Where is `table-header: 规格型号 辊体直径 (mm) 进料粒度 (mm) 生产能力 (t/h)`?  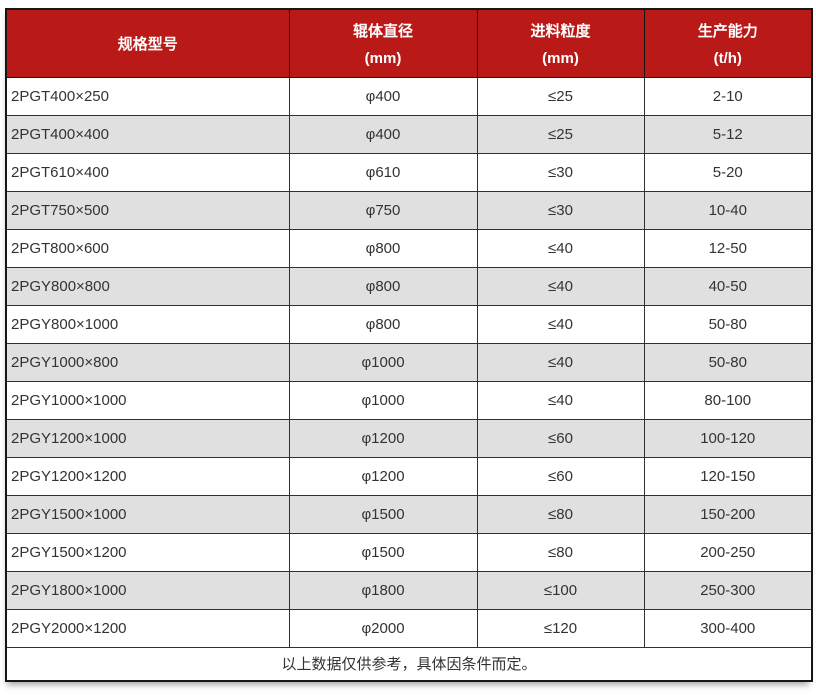
table-header: 规格型号 辊体直径 (mm) 进料粒度 (mm) 生产能力 (t/h) is located at coordinates (409, 43).